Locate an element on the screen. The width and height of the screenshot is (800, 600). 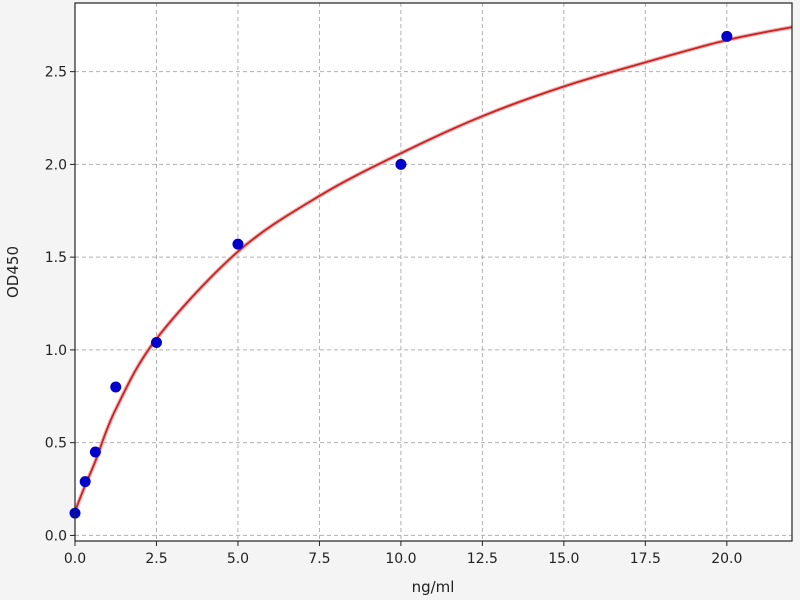
x-tick-label: 15.0 is located at coordinates (563, 559).